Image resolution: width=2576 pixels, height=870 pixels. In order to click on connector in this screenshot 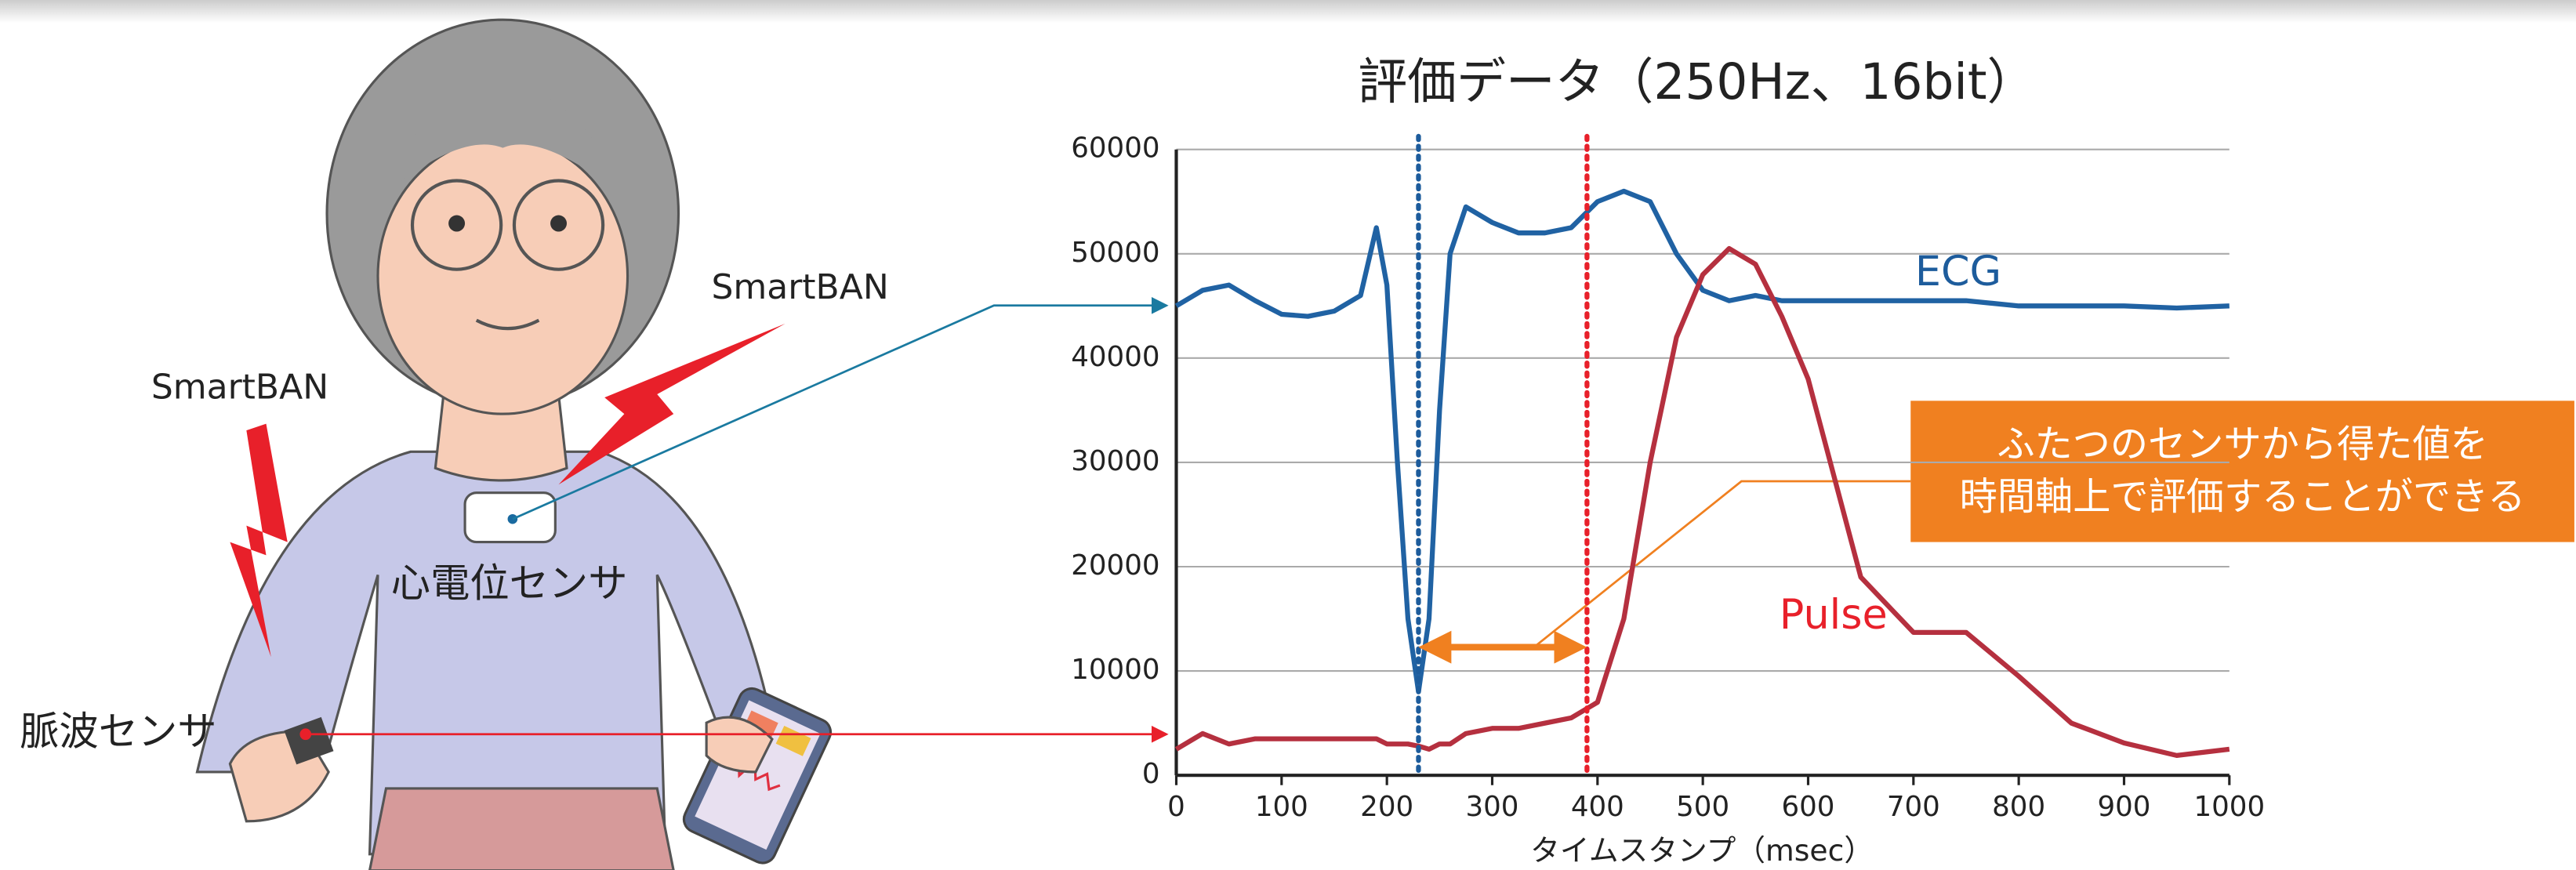, I will do `click(841, 408)`.